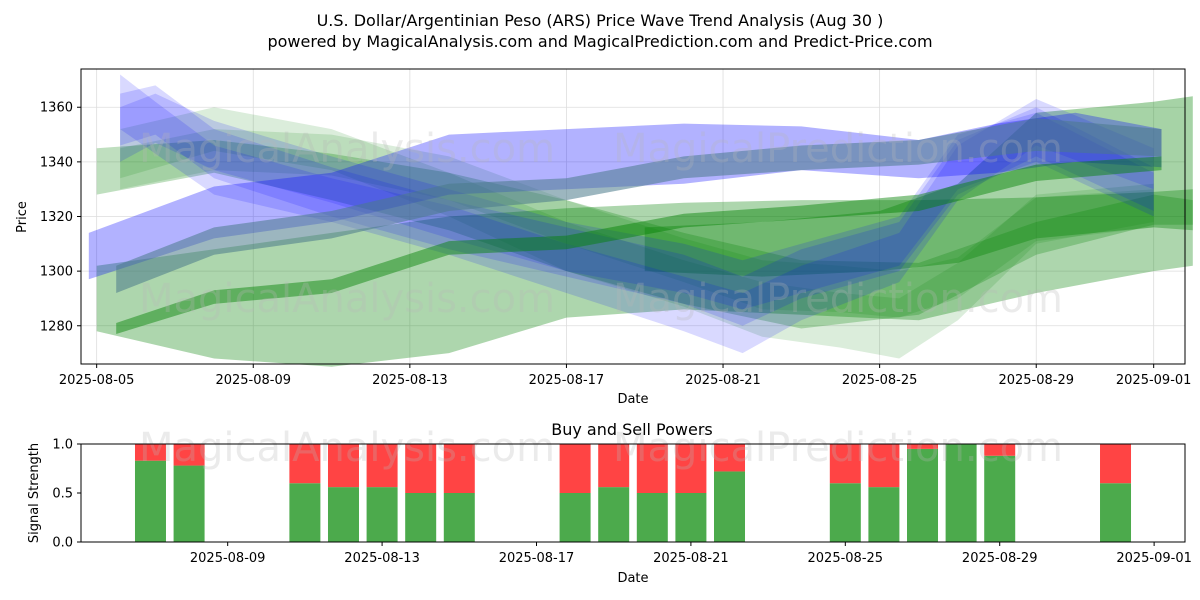 The width and height of the screenshot is (1200, 600). I want to click on signal-y-tick-label: 0.5, so click(62, 494).